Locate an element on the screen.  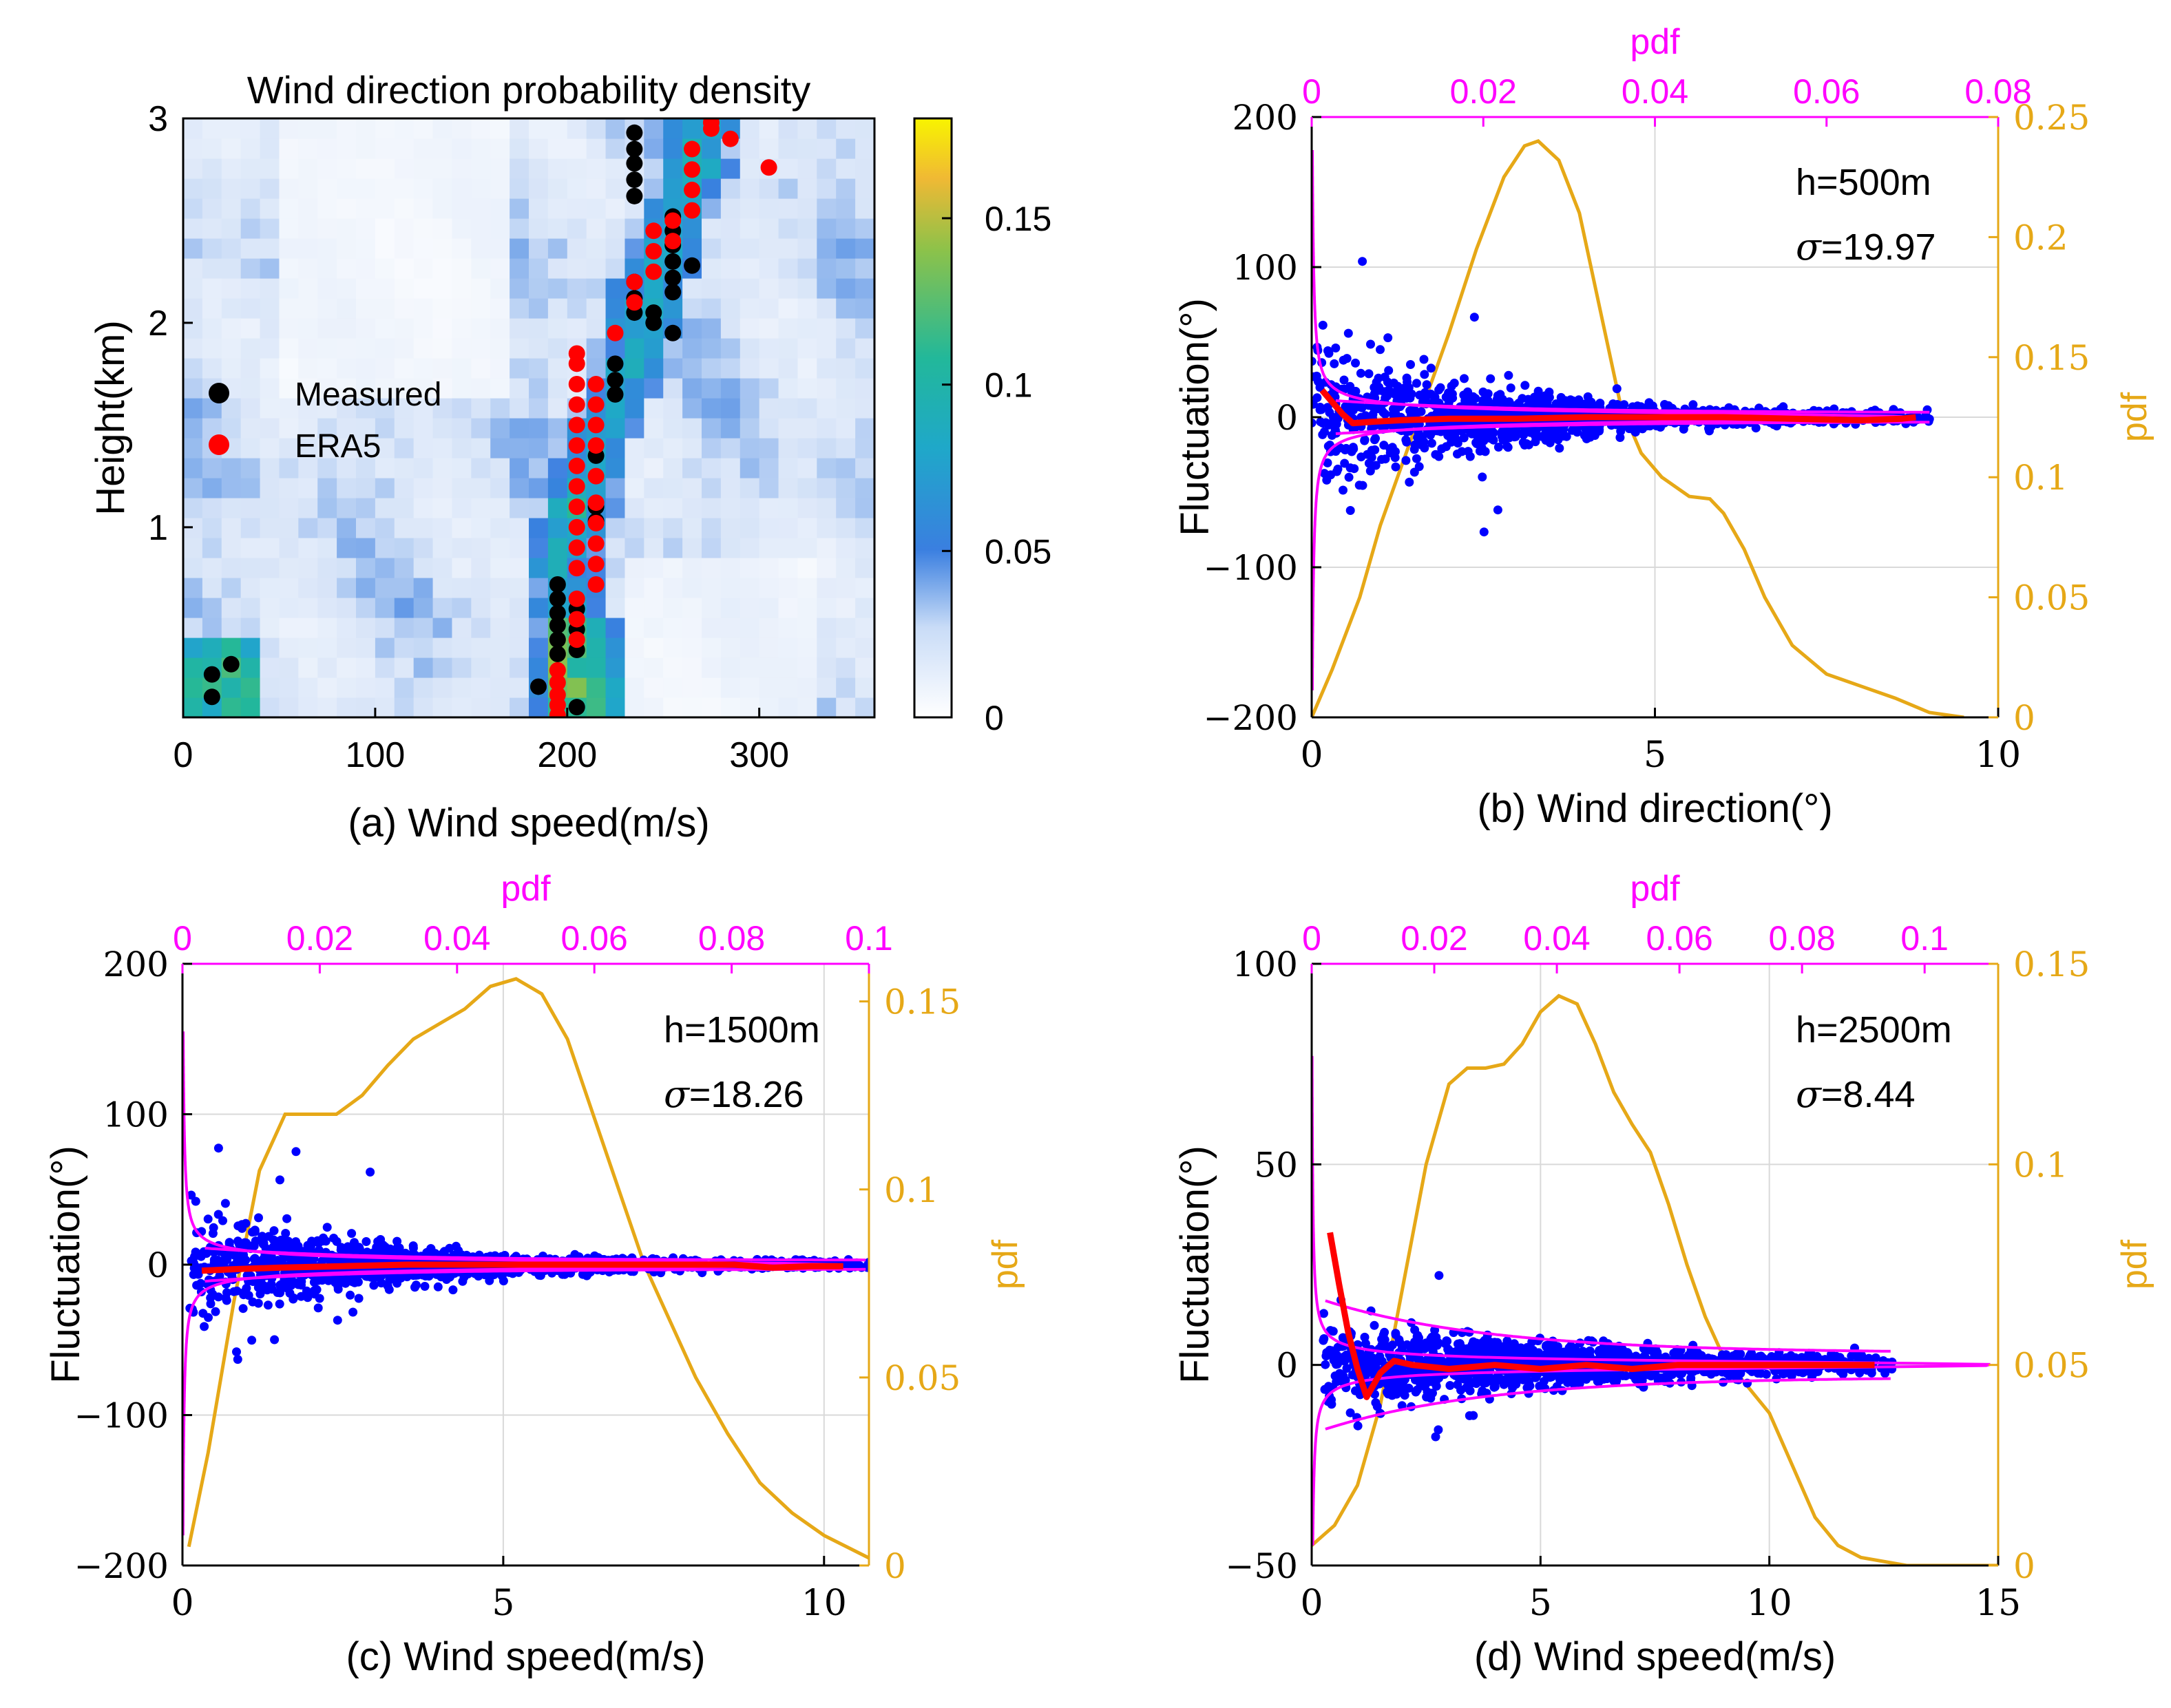
top-tick-label: 0 is located at coordinates (182, 938).